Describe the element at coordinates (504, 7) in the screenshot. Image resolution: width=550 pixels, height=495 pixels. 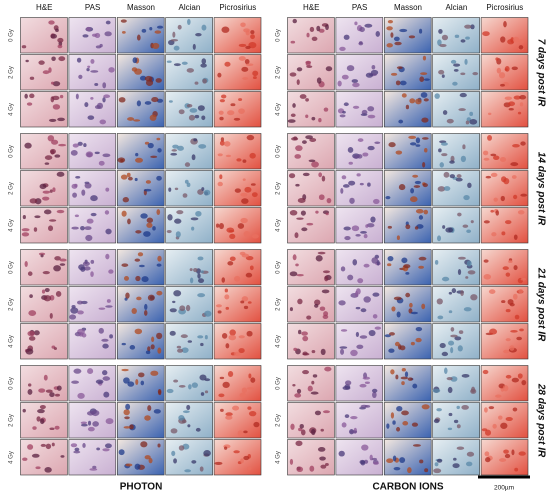
I see `column-header: Picrosirius` at that location.